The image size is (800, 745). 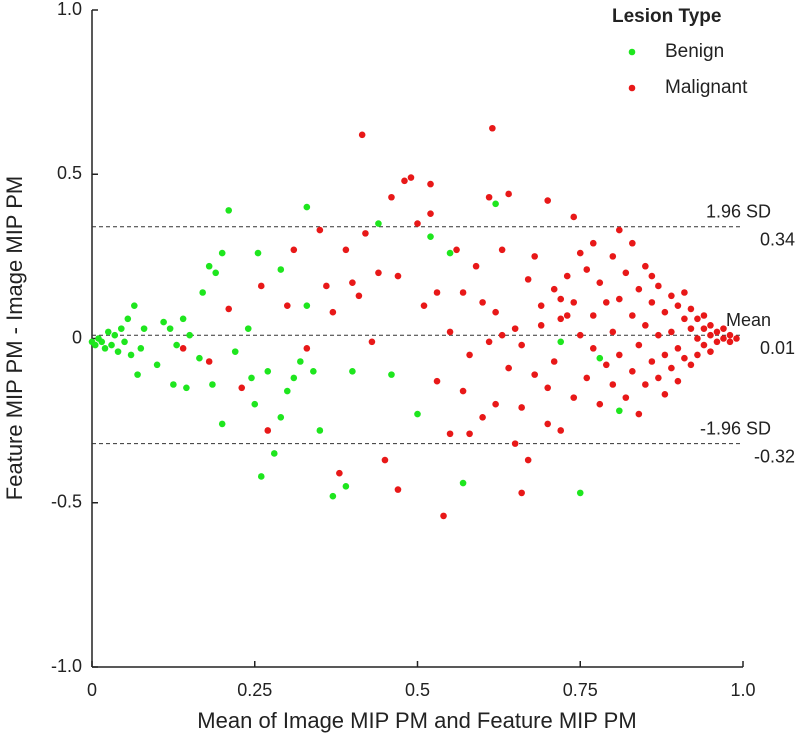 I want to click on legend-label: Benign, so click(x=694, y=51).